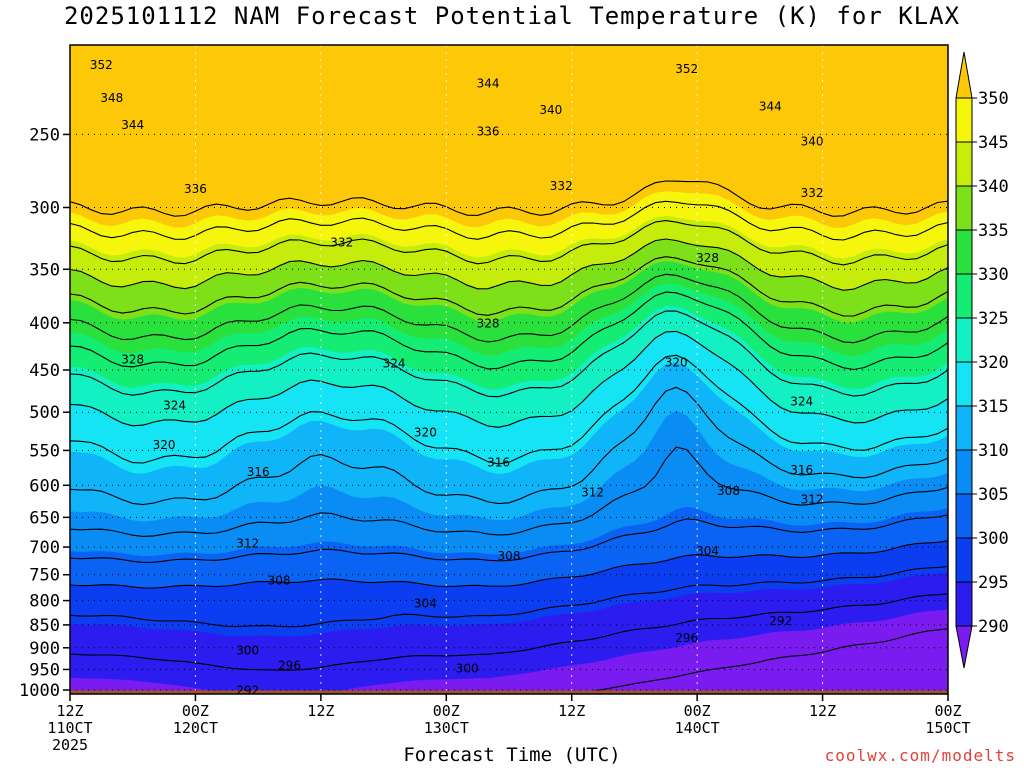  I want to click on contour-label: 352, so click(686, 69).